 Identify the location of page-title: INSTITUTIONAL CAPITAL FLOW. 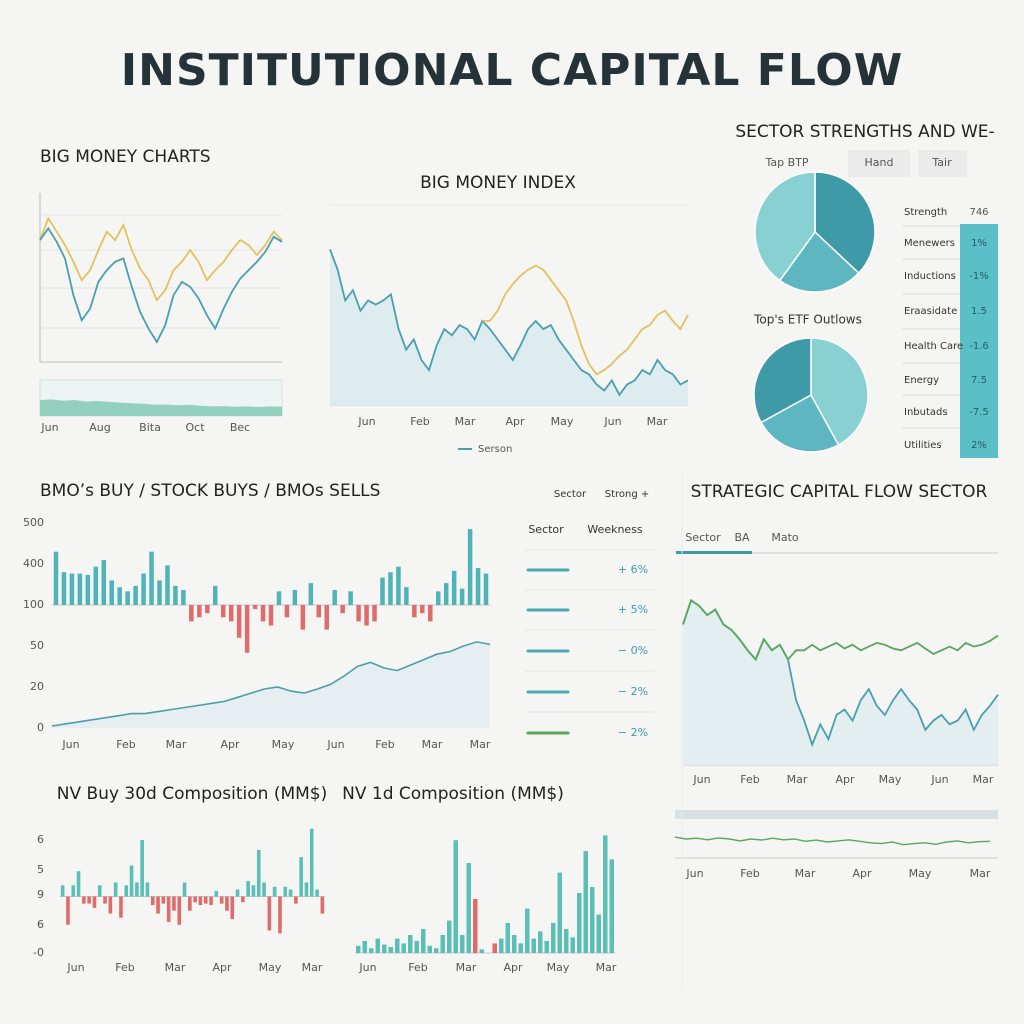
(512, 70).